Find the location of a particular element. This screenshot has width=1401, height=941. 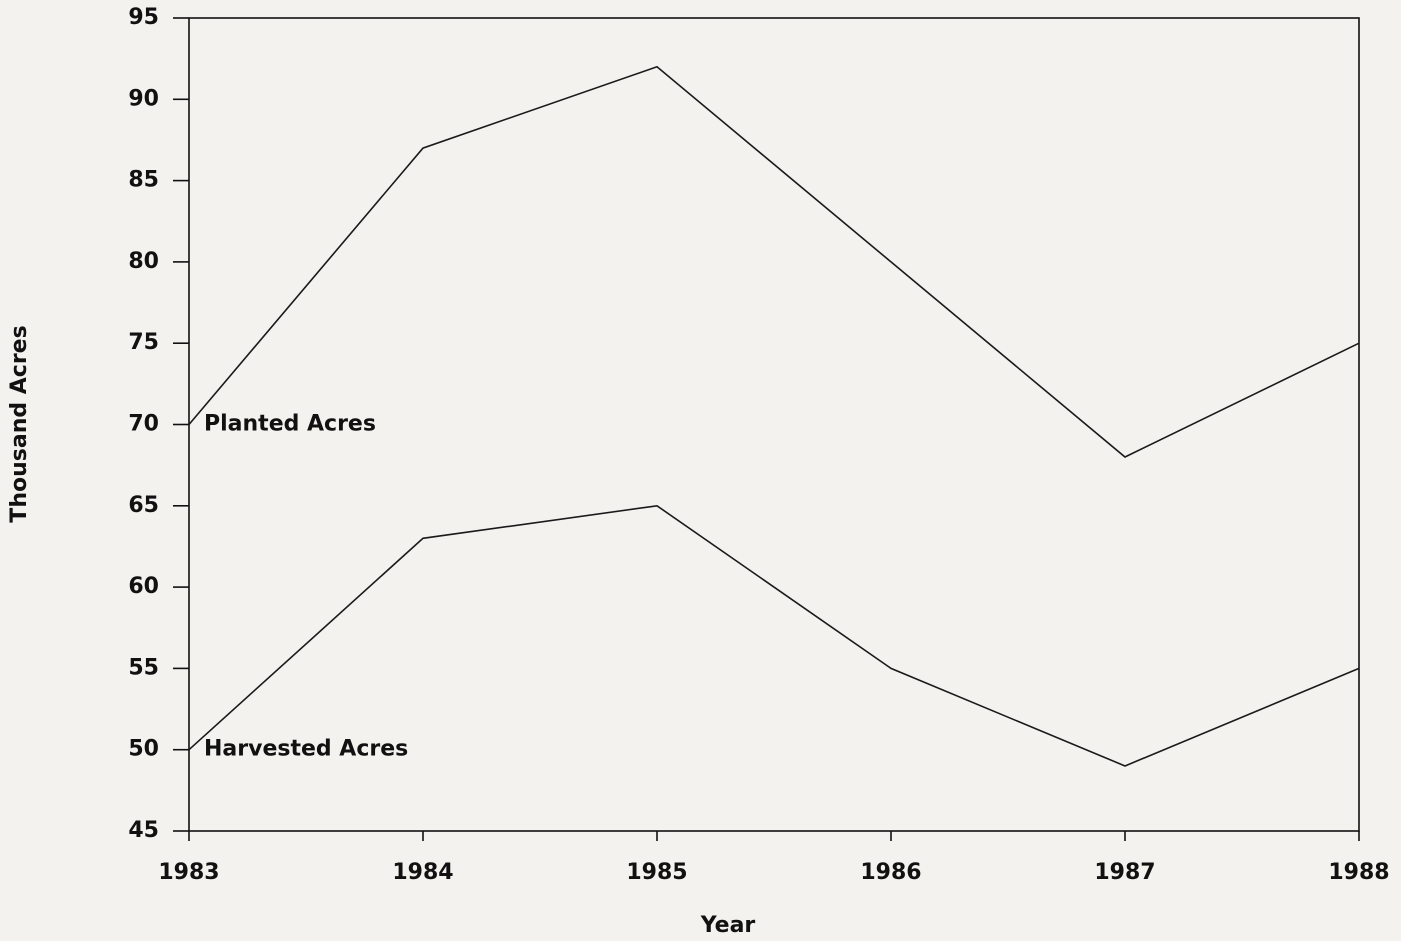

y-tick-label: 80 is located at coordinates (143, 261).